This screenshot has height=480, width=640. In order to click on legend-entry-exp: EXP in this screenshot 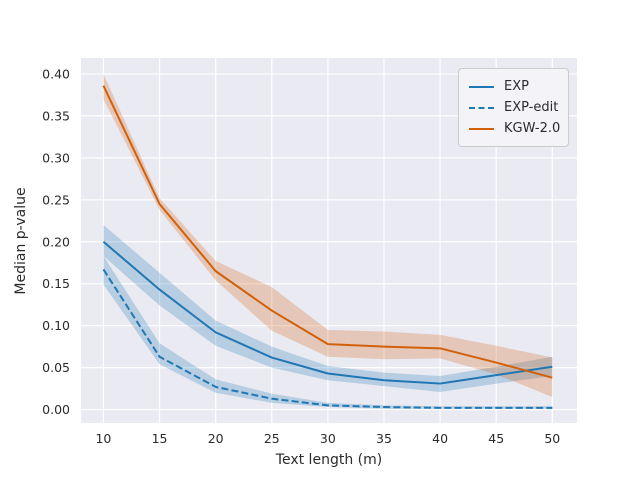, I will do `click(514, 86)`.